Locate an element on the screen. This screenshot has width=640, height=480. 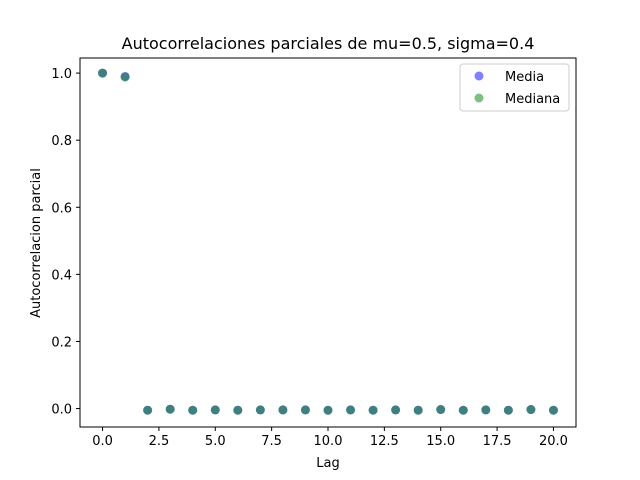
legend-box is located at coordinates (514, 87).